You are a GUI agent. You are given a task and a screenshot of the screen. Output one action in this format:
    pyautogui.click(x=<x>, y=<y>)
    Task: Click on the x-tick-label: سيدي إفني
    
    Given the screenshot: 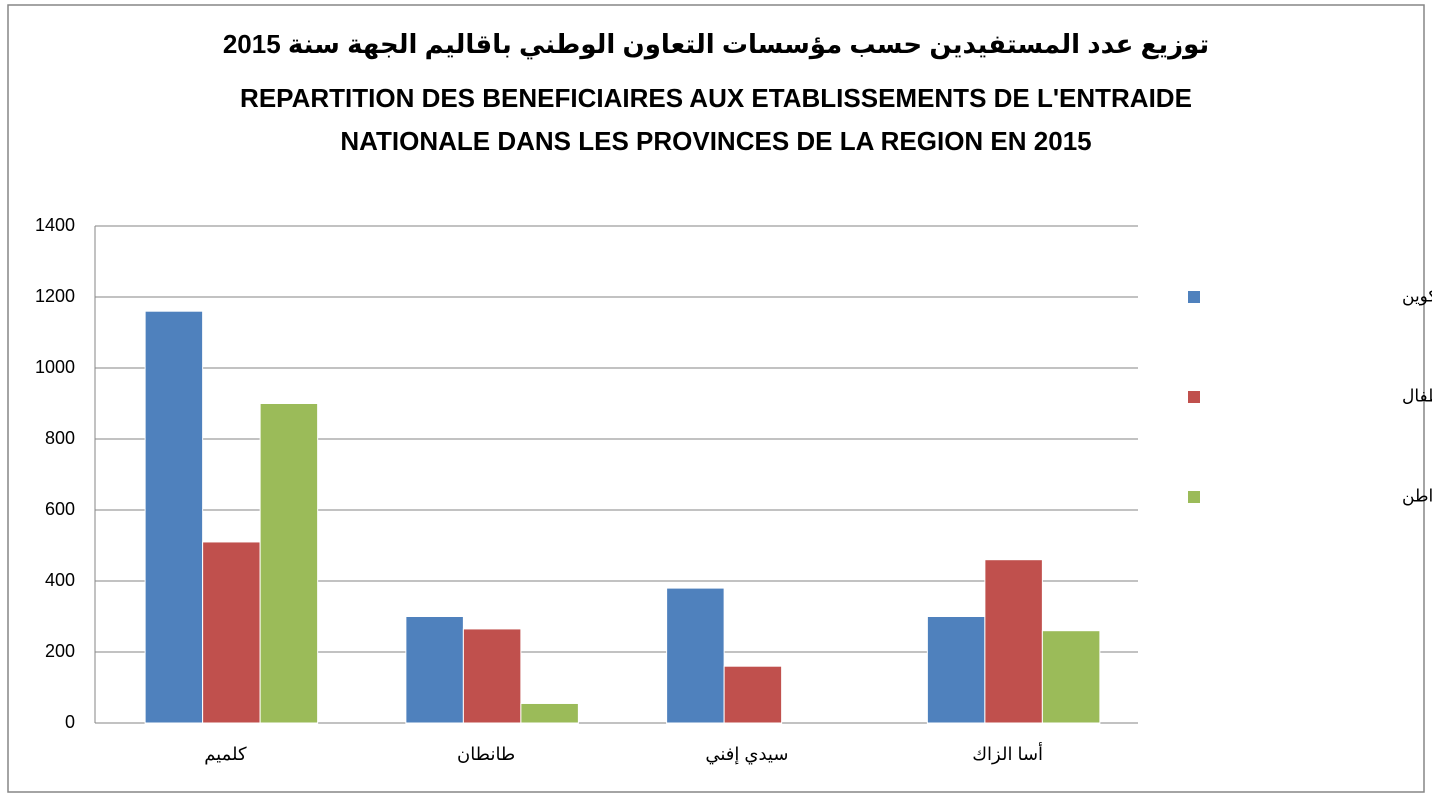 What is the action you would take?
    pyautogui.click(x=746, y=754)
    